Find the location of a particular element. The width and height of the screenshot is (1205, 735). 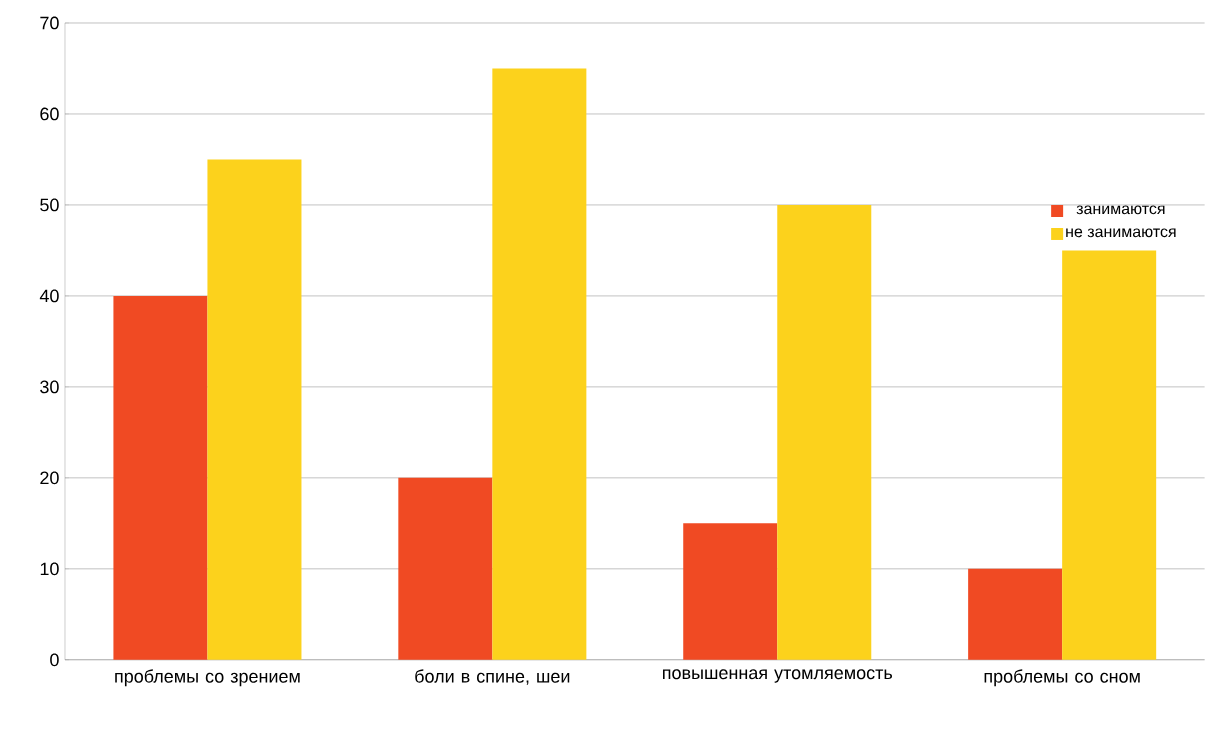

legend-label: не занимаются is located at coordinates (1121, 233).